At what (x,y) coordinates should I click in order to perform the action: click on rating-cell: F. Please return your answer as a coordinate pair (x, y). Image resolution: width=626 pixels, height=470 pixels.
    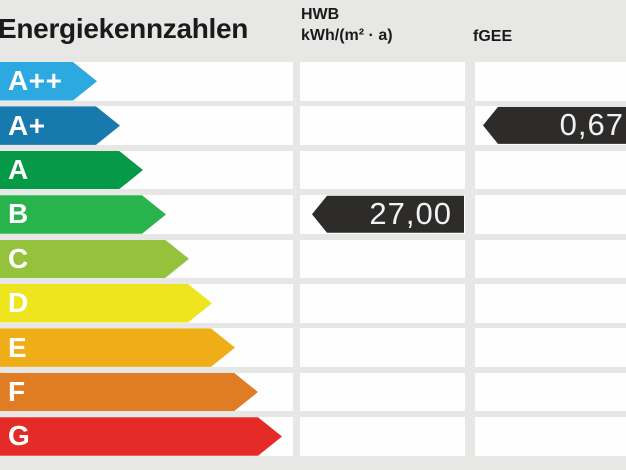
    Looking at the image, I should click on (146, 392).